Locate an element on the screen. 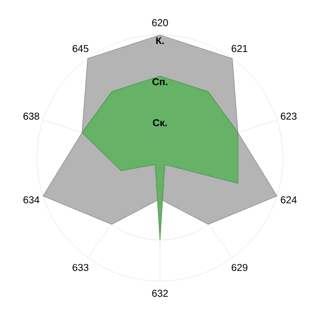 The image size is (320, 320). spoke-label: 623 is located at coordinates (288, 116).